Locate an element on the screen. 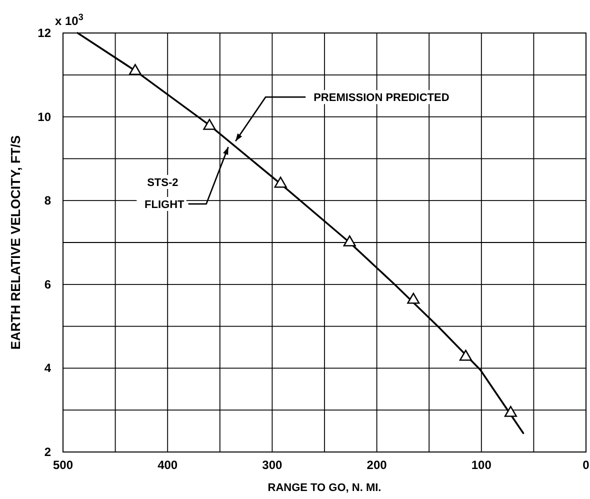 The height and width of the screenshot is (499, 590). text: x 10$^{3}$ is located at coordinates (69, 20).